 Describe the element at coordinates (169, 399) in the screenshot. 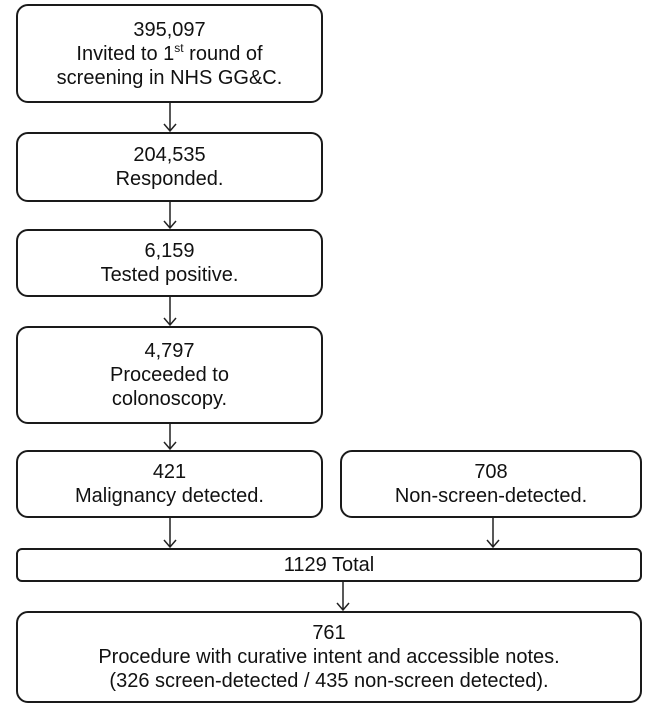

I see `node-text: colonoscopy.` at that location.